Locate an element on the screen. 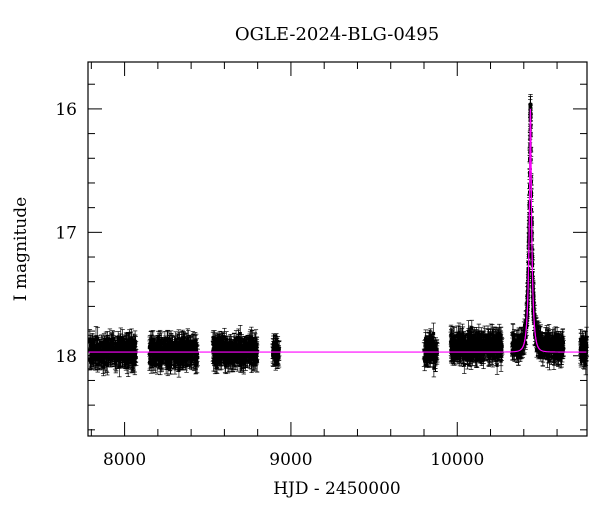  y-tick-label: 17 is located at coordinates (66, 233).